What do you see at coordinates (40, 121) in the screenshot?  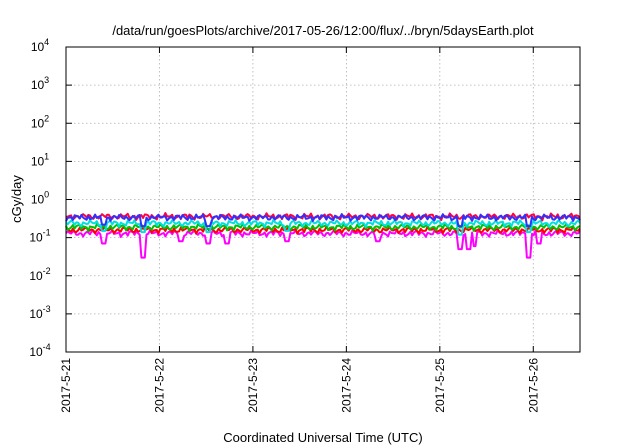 I see `y-tick-label: 10²` at bounding box center [40, 121].